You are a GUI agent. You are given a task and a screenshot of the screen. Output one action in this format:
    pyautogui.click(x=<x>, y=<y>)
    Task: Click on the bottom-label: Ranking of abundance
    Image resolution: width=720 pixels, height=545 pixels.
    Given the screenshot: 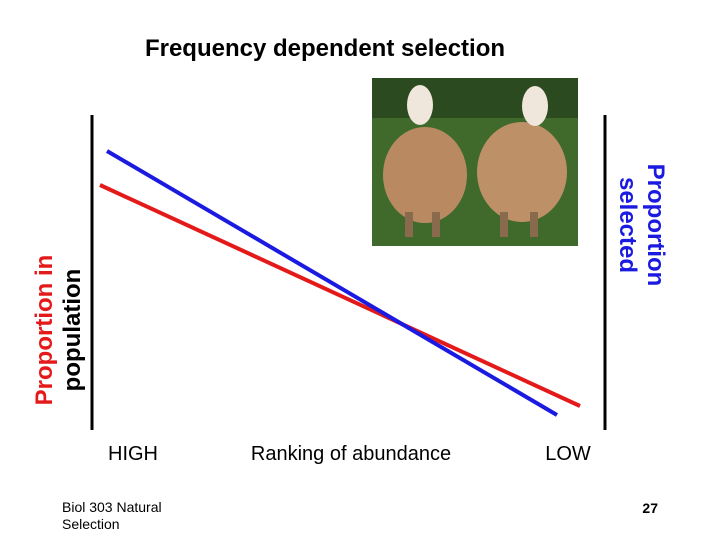 What is the action you would take?
    pyautogui.click(x=351, y=454)
    